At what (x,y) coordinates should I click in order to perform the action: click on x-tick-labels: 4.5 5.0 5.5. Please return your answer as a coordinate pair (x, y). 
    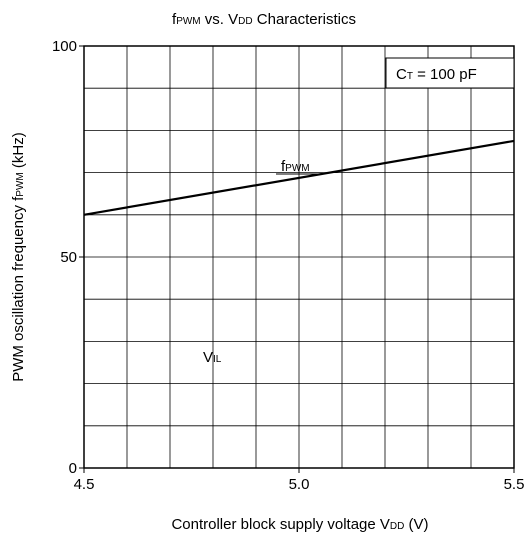
    Looking at the image, I should click on (299, 480).